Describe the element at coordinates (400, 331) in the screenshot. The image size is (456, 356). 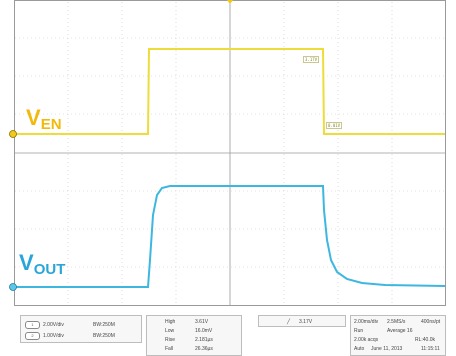
I see `average-mode: Average 16` at that location.